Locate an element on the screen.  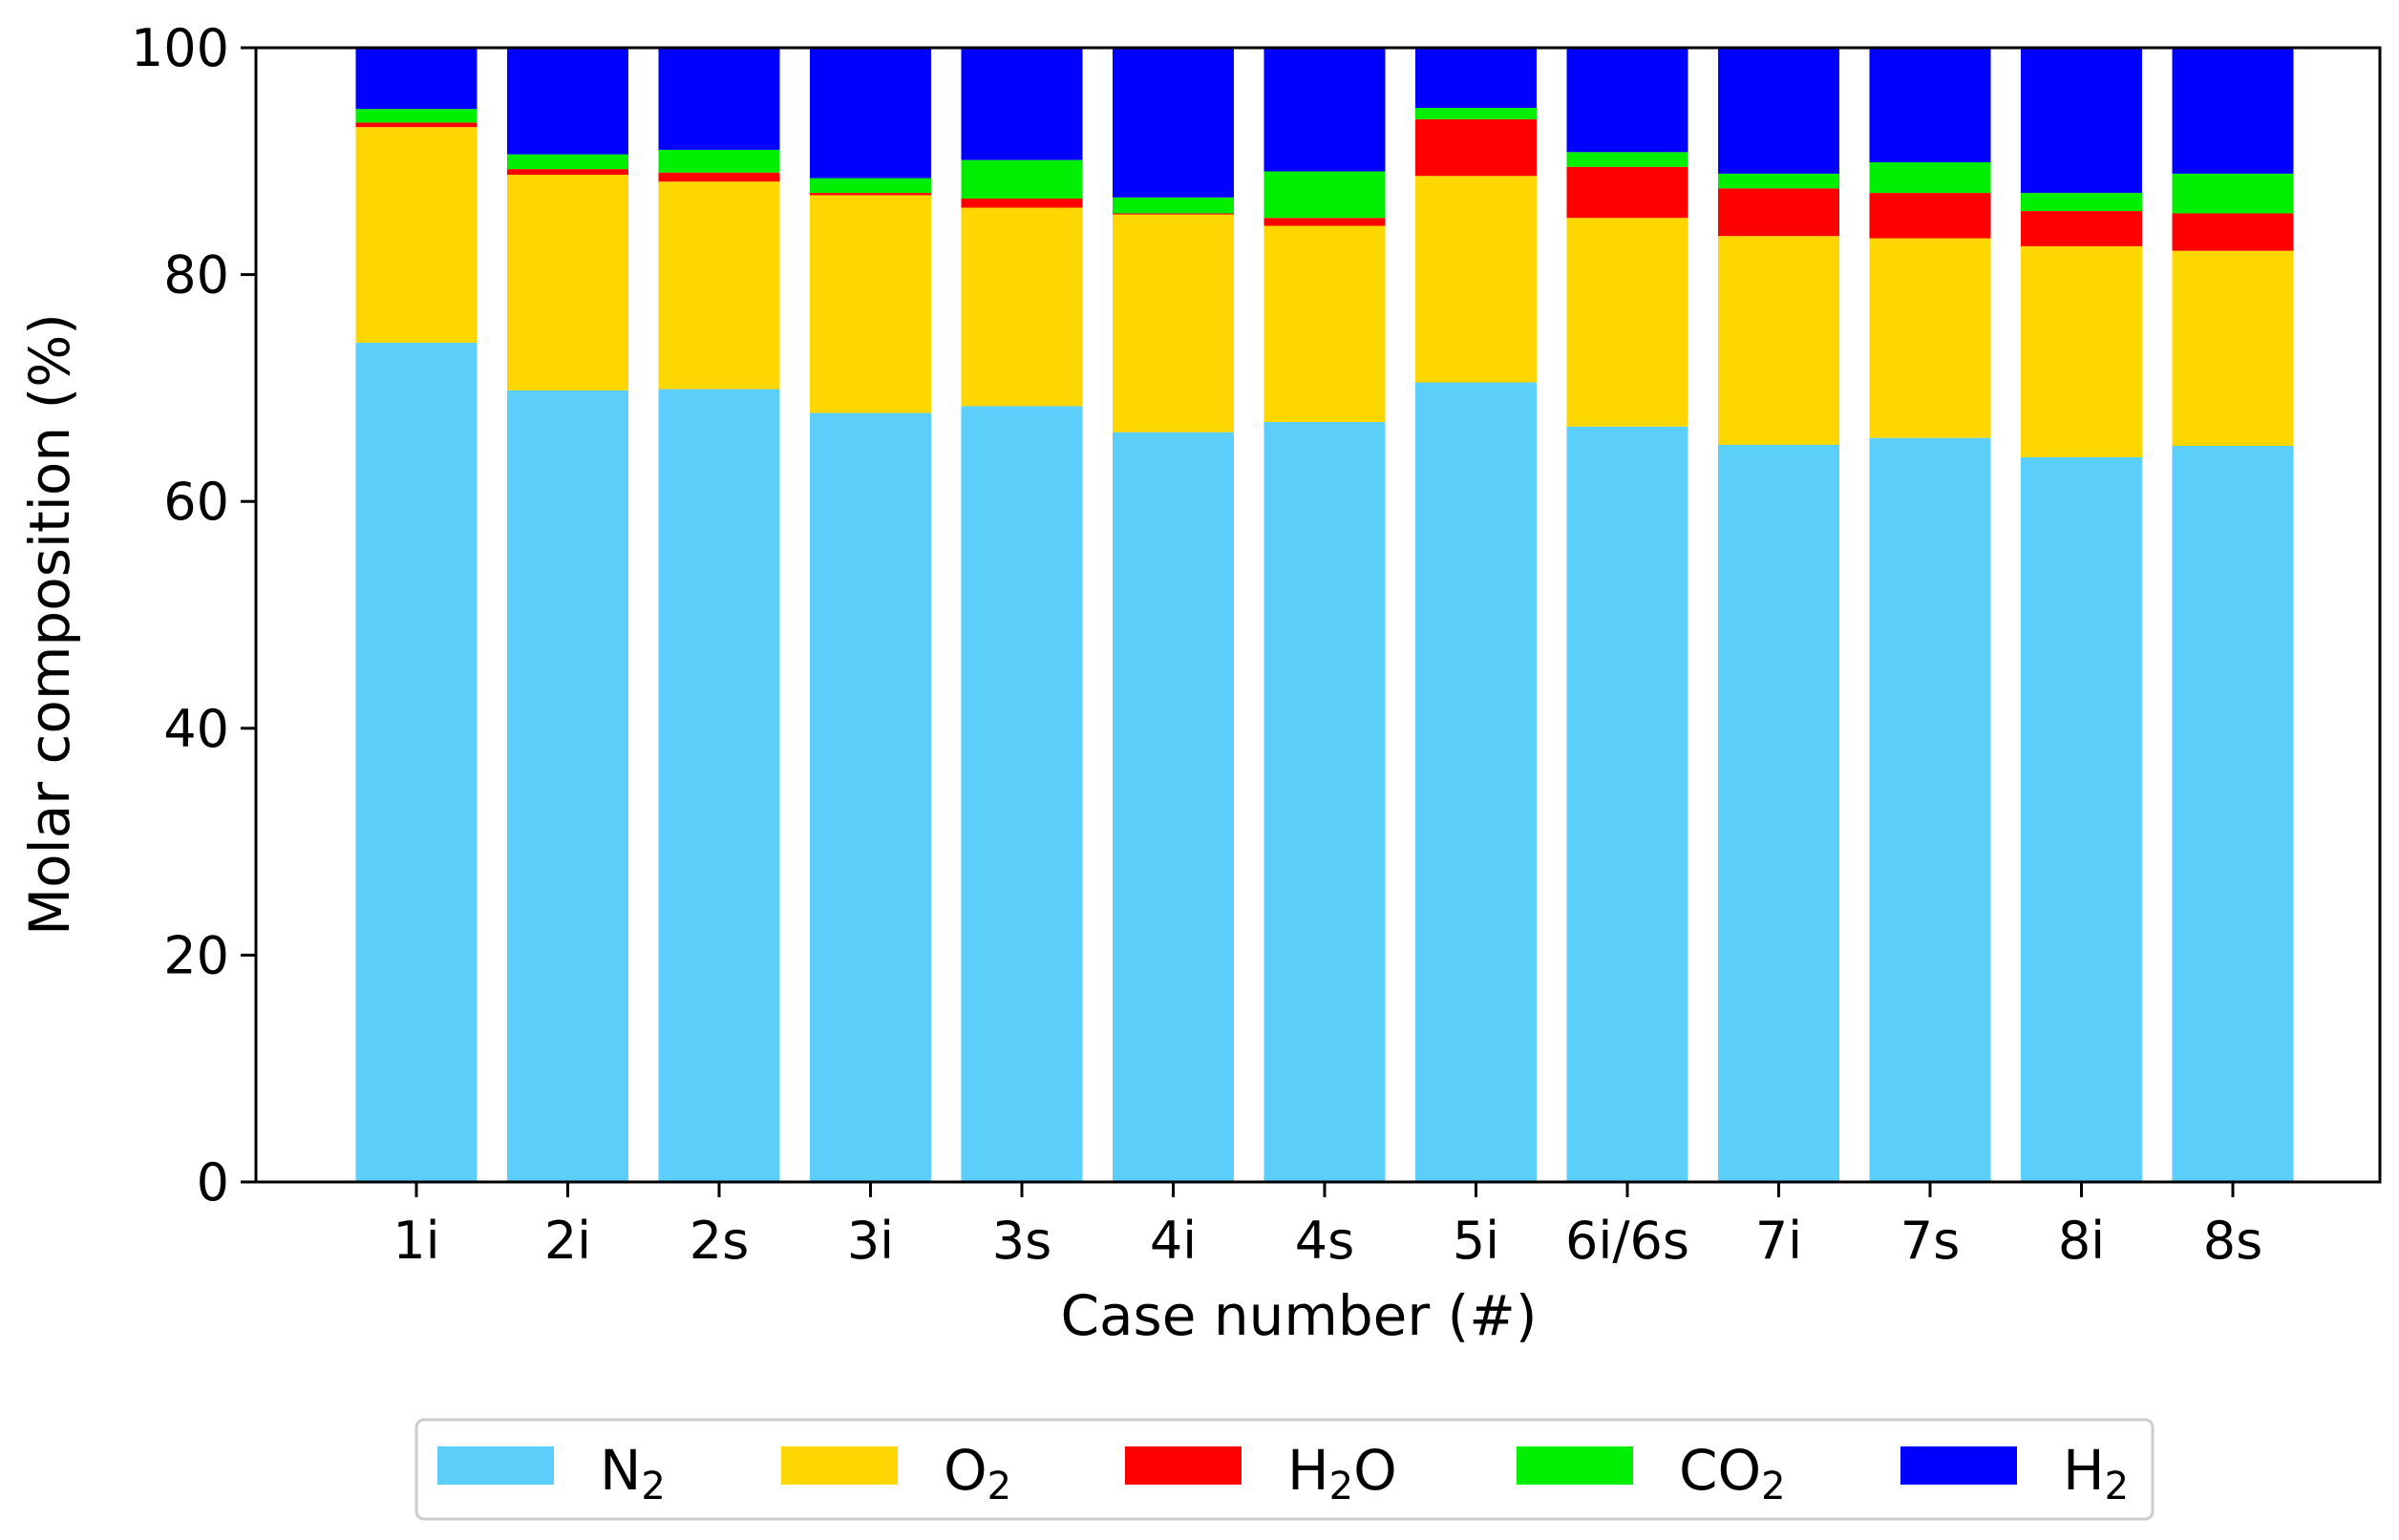
bar-o2-5i is located at coordinates (1476, 279).